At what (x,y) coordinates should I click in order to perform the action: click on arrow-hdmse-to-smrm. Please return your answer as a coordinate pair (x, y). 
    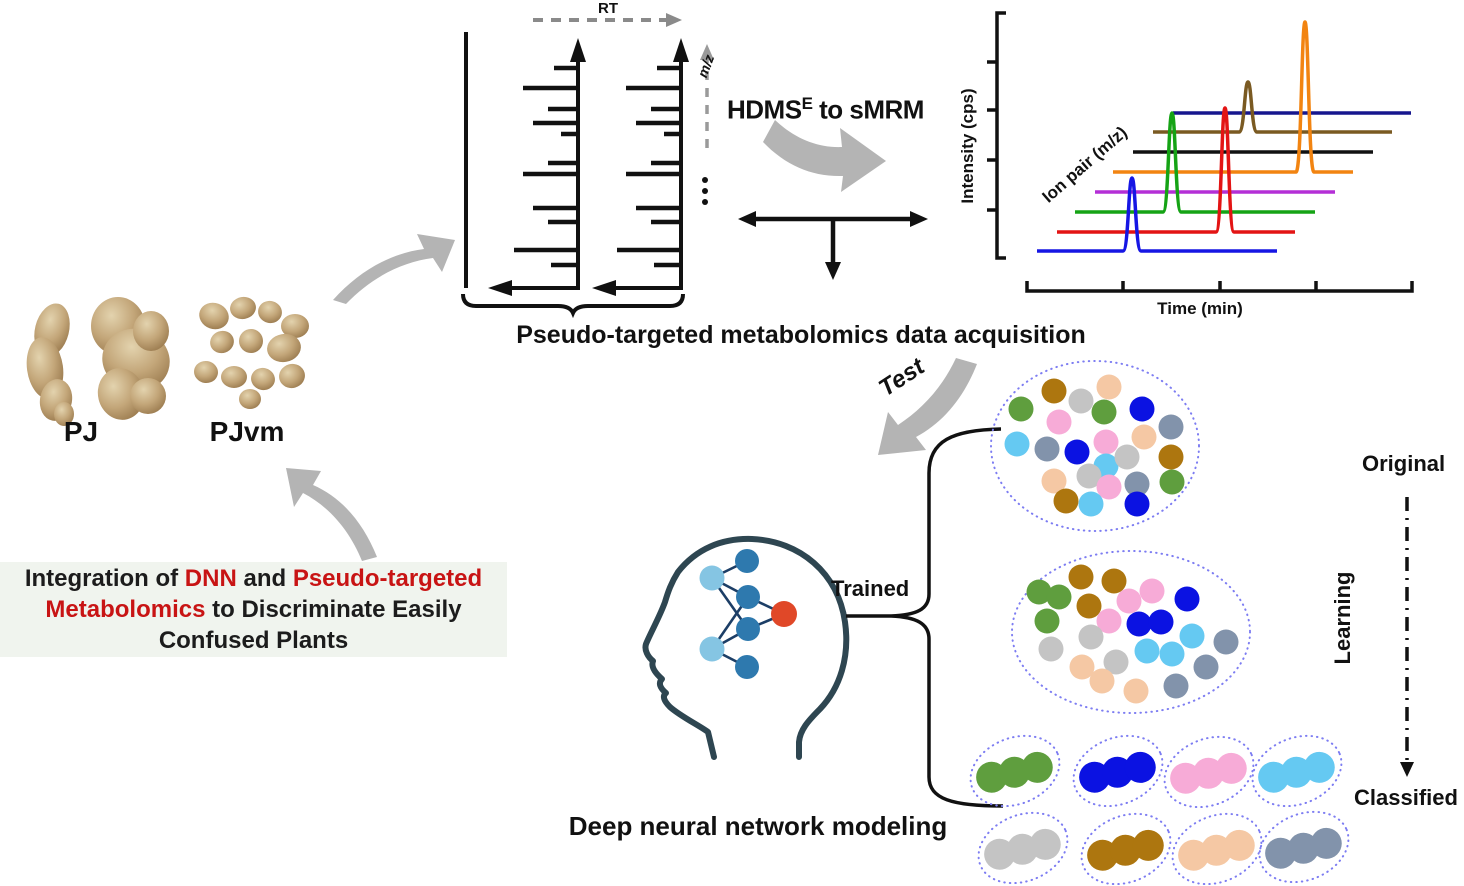
    Looking at the image, I should click on (824, 156).